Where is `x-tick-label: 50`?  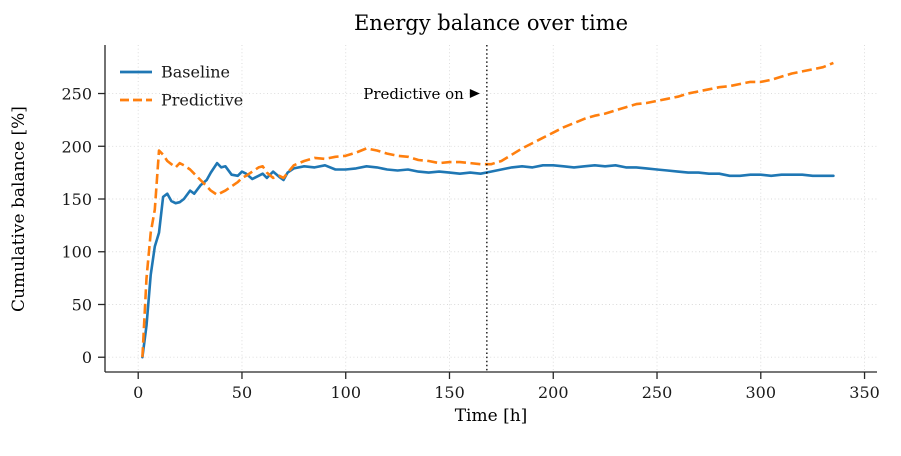 x-tick-label: 50 is located at coordinates (242, 392).